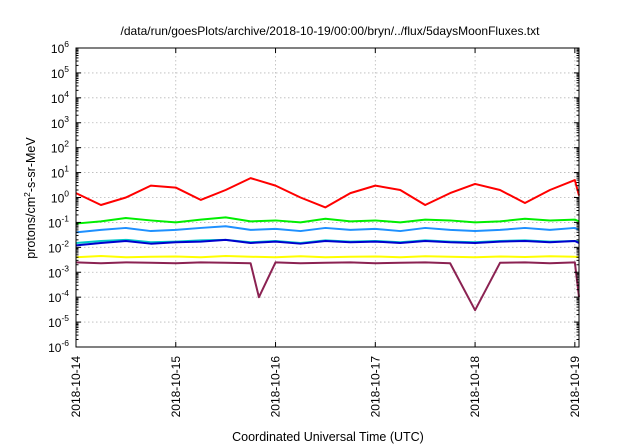 The width and height of the screenshot is (640, 448). I want to click on y-axis-label-pre: protons/cm, so click(31, 228).